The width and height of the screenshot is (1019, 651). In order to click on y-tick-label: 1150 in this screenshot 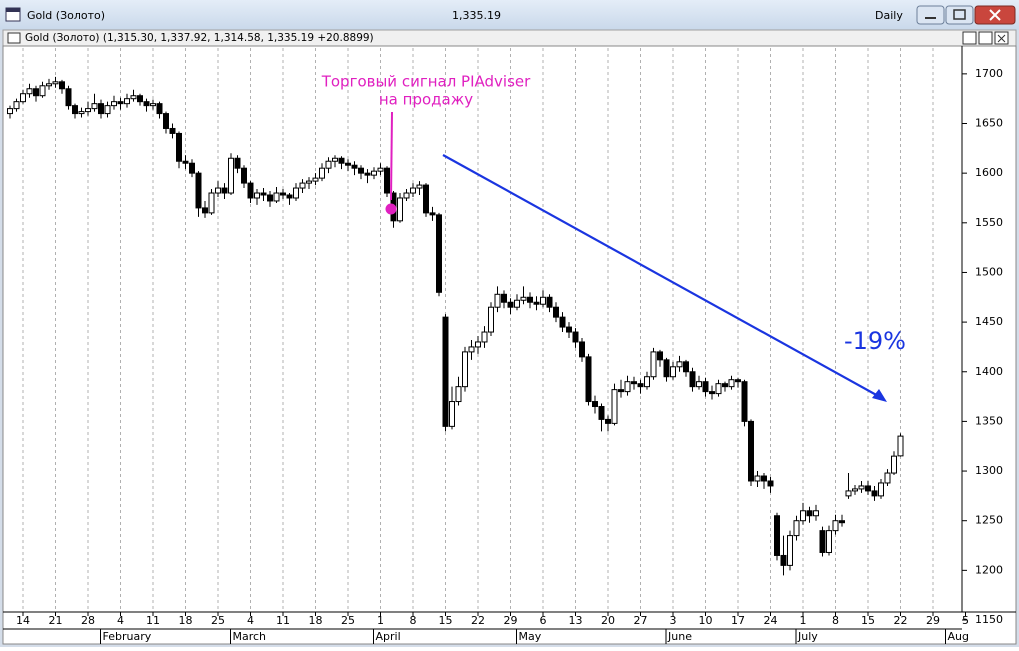, I will do `click(989, 619)`.